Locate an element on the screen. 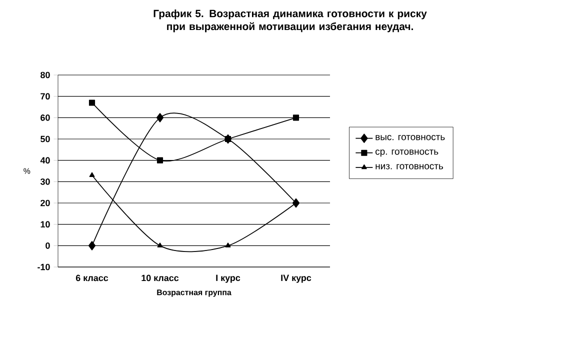  y-tick-label: 10 is located at coordinates (45, 224).